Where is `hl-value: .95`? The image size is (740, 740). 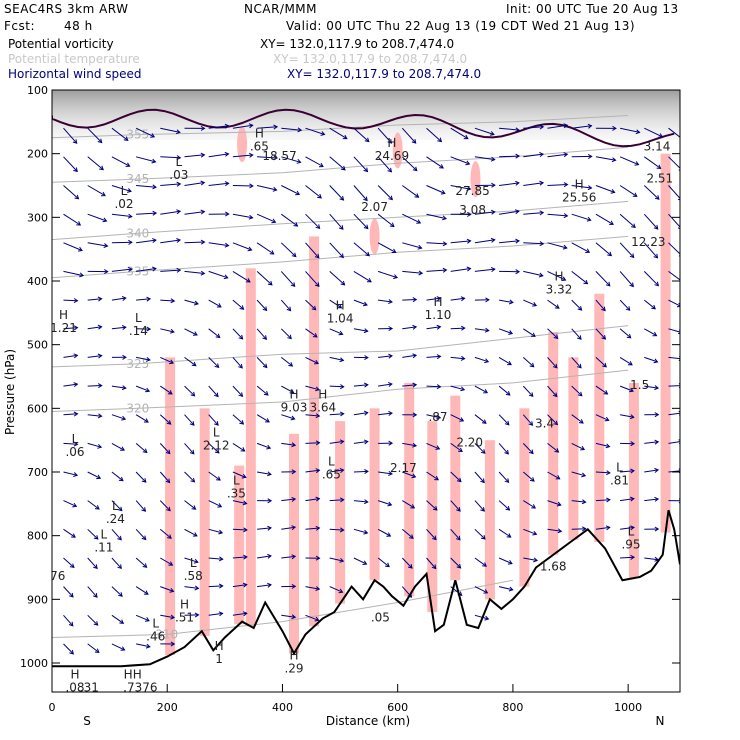
hl-value: .95 is located at coordinates (630, 544).